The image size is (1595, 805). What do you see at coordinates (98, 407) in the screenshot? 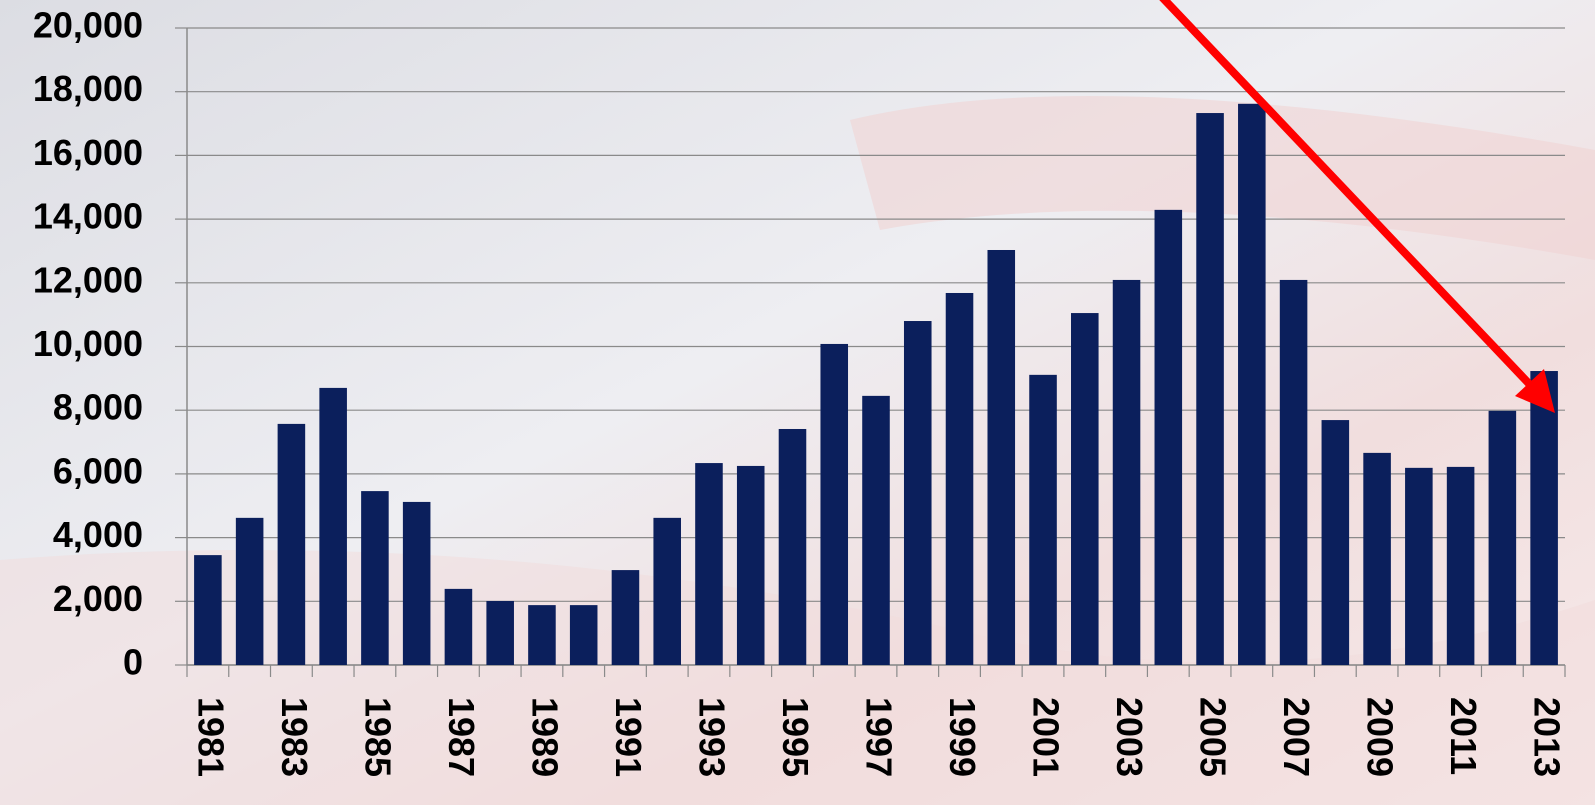
I see `y-tick-label: 8,000` at bounding box center [98, 407].